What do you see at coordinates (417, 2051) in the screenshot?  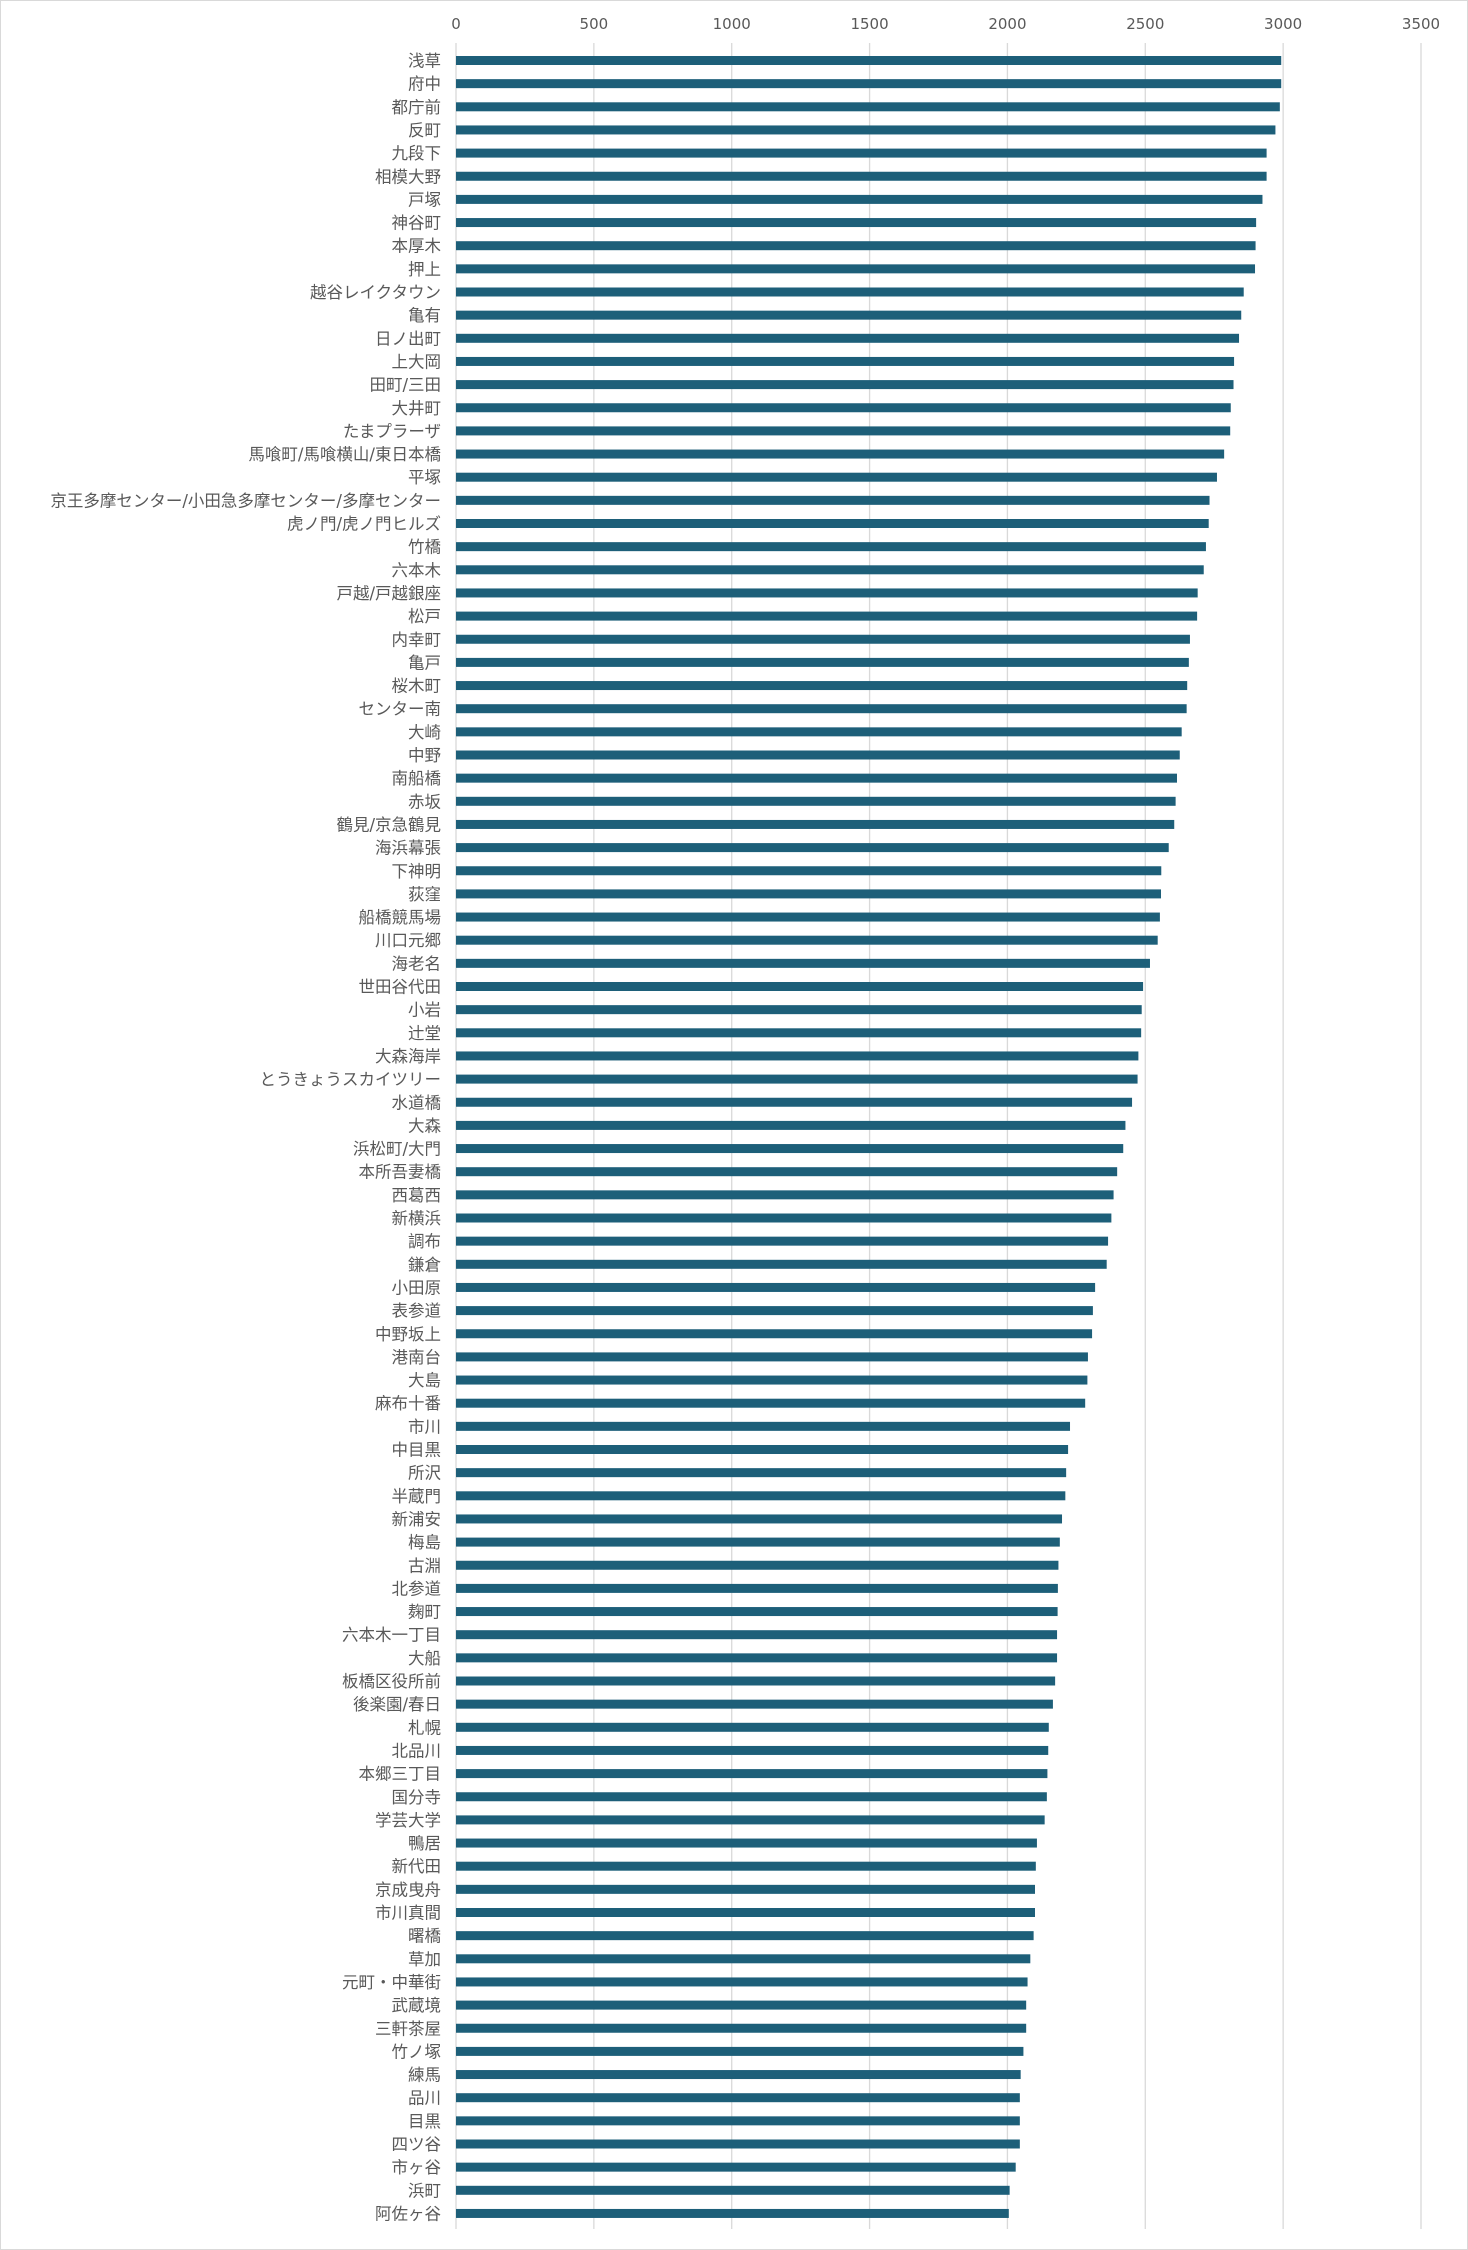 I see `category-label: 竹ノ塚` at bounding box center [417, 2051].